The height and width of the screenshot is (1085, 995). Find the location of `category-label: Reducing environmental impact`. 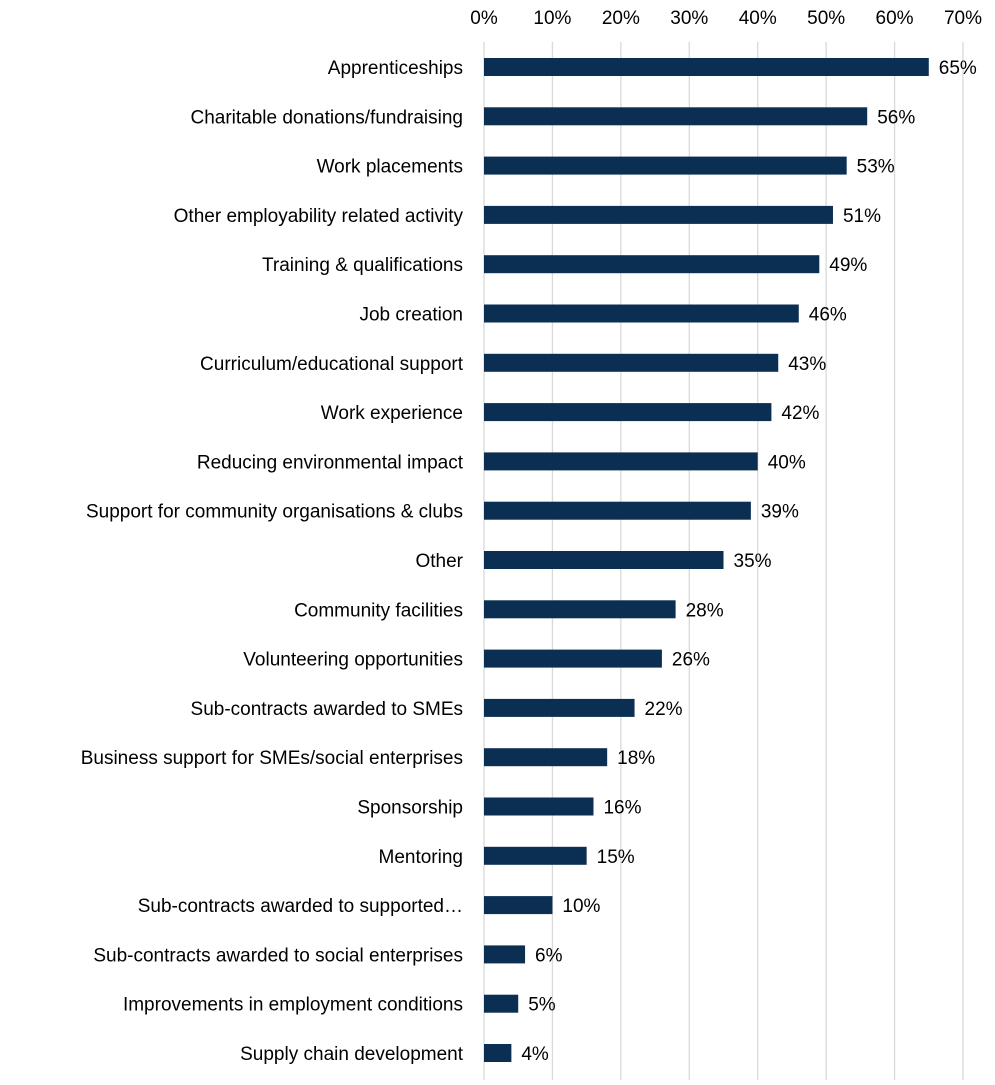

category-label: Reducing environmental impact is located at coordinates (330, 462).